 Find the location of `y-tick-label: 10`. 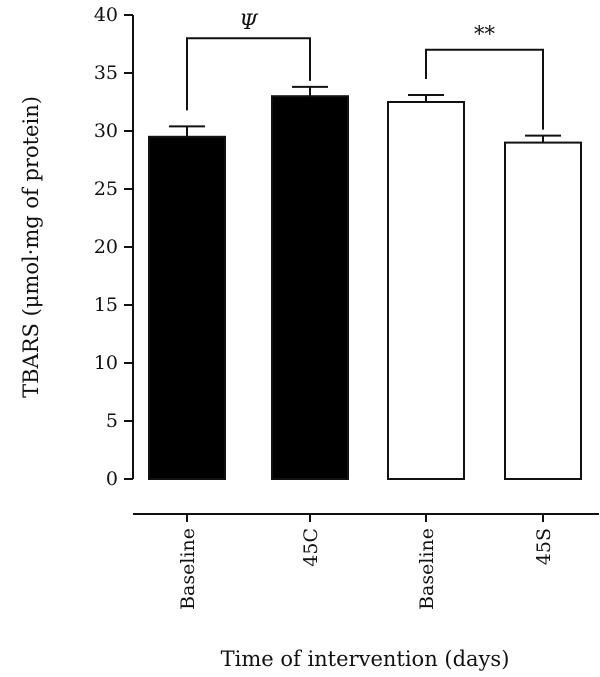

y-tick-label: 10 is located at coordinates (106, 363).